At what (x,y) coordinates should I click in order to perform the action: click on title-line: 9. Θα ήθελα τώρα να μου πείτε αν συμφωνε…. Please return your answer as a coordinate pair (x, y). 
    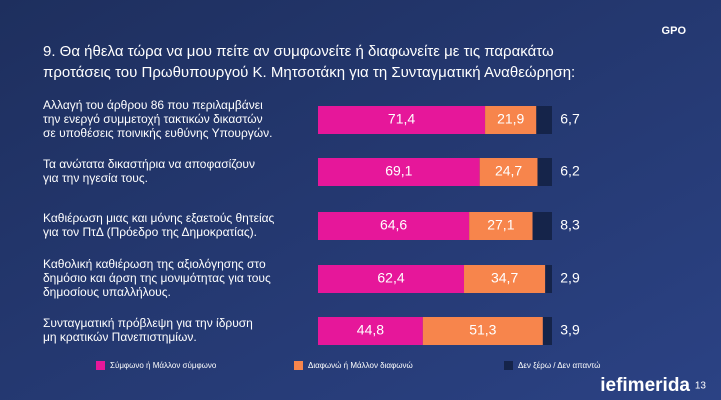
    Looking at the image, I should click on (298, 51).